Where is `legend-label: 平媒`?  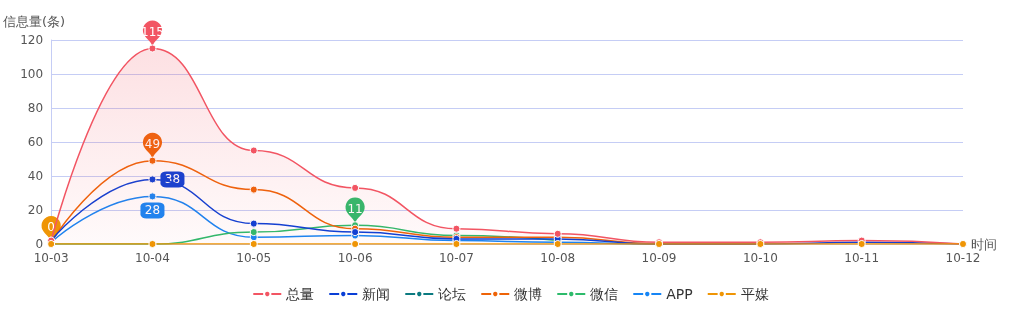 legend-label: 平媒 is located at coordinates (754, 294).